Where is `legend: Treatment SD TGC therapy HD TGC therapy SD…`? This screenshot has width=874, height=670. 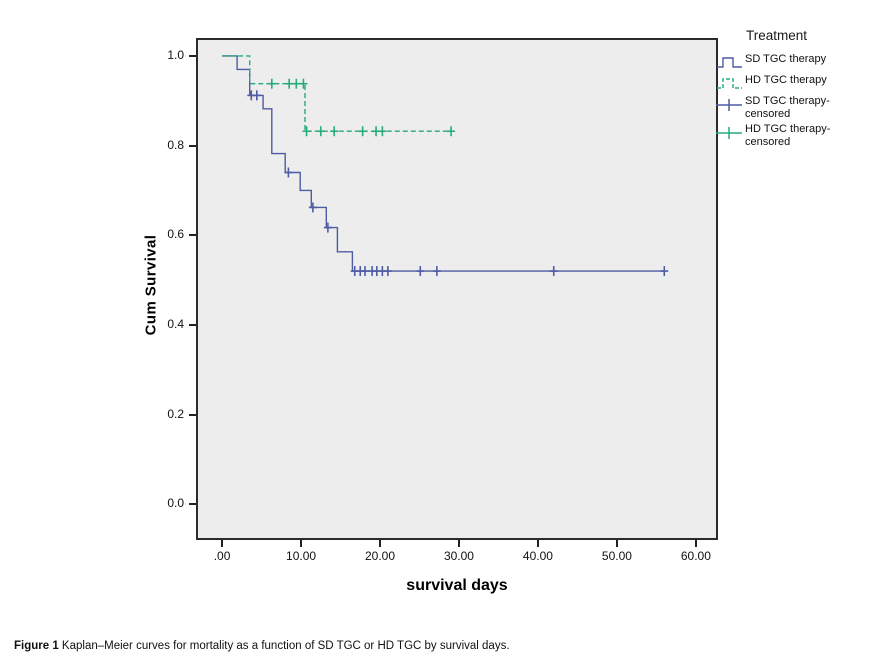 legend: Treatment SD TGC therapy HD TGC therapy SD… is located at coordinates (794, 90).